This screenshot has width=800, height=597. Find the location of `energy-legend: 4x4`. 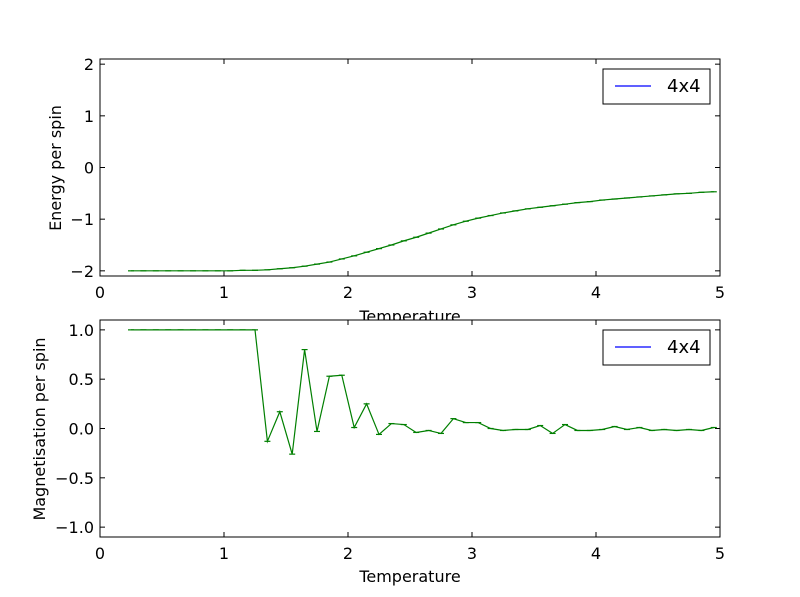

energy-legend: 4x4 is located at coordinates (656, 86).